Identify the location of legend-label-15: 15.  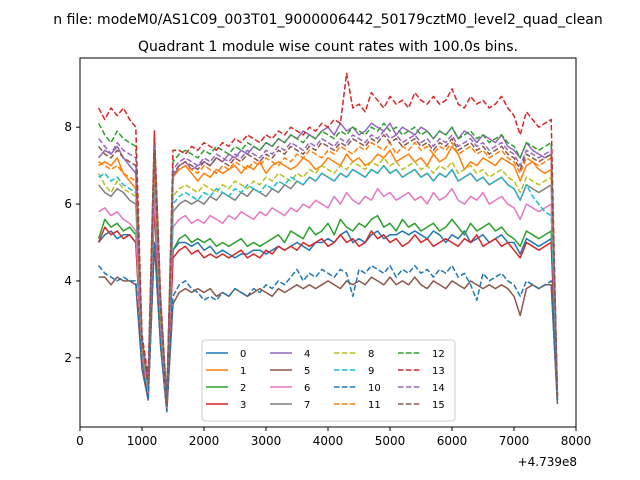
(438, 405).